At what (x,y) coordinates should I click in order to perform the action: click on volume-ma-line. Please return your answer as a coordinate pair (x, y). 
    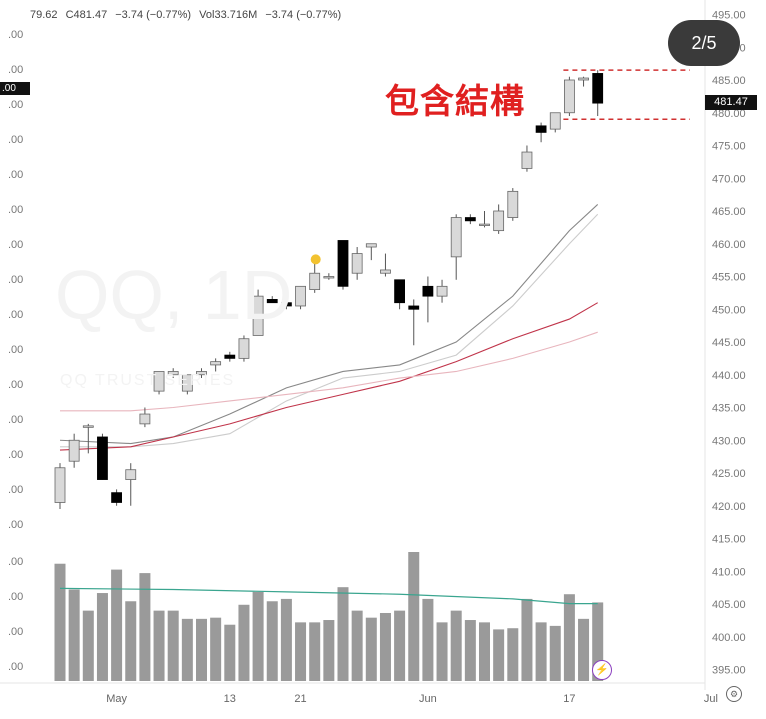
    Looking at the image, I should click on (328, 596).